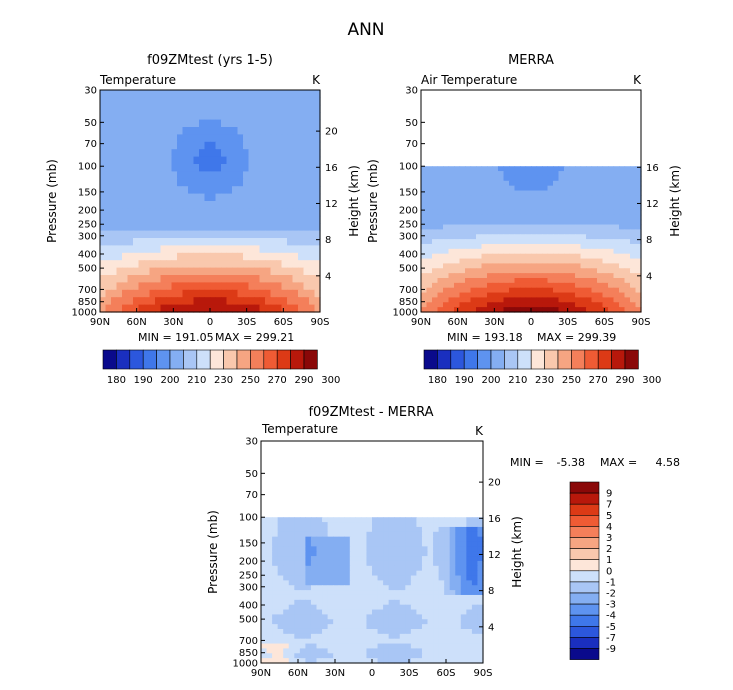 This screenshot has width=733, height=690. Describe the element at coordinates (335, 673) in the screenshot. I see `x-tick-label: 30N` at that location.